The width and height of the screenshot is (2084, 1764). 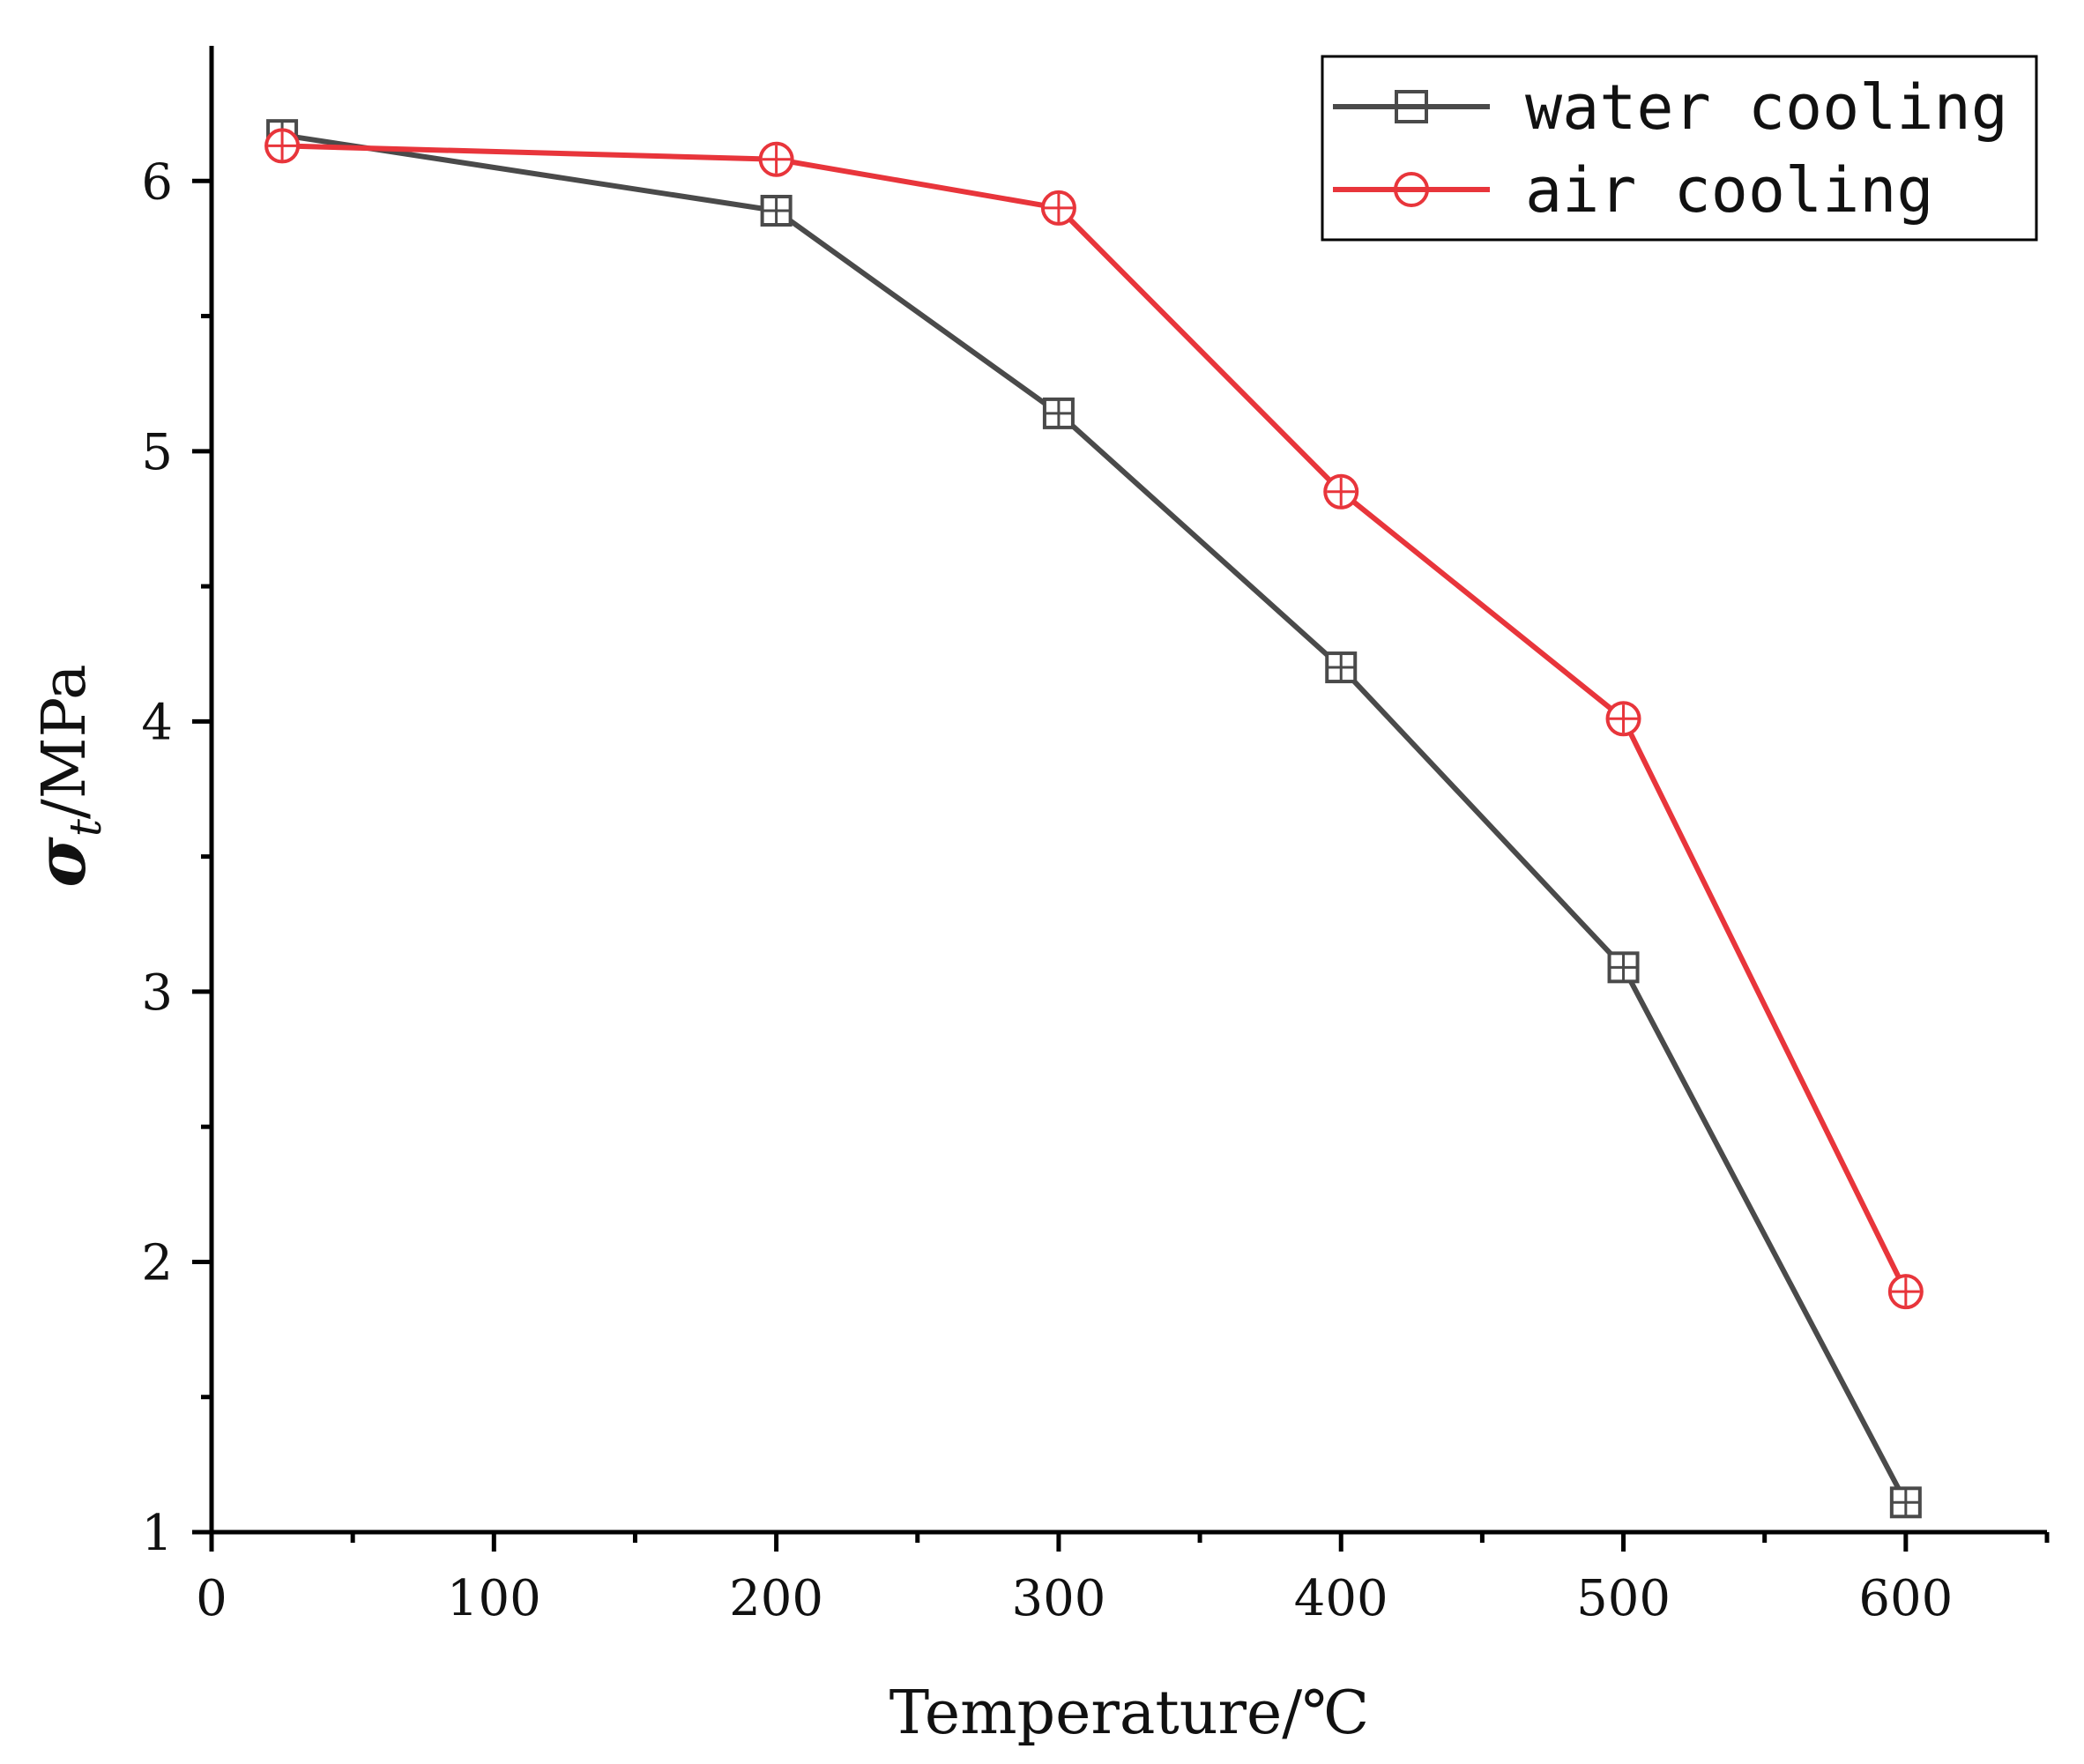 I want to click on y-tick-label: 6, so click(x=157, y=182).